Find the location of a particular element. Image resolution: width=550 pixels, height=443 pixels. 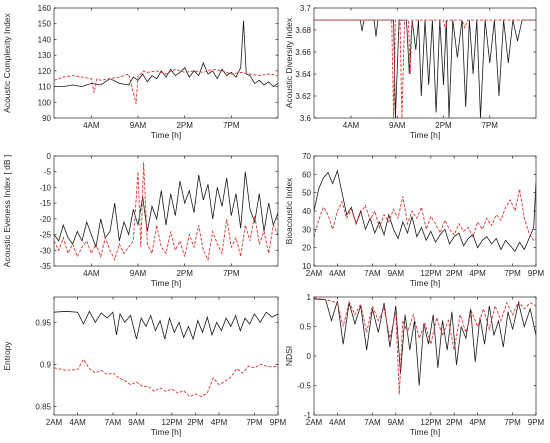

y-tick-label: 70 is located at coordinates (306, 156).